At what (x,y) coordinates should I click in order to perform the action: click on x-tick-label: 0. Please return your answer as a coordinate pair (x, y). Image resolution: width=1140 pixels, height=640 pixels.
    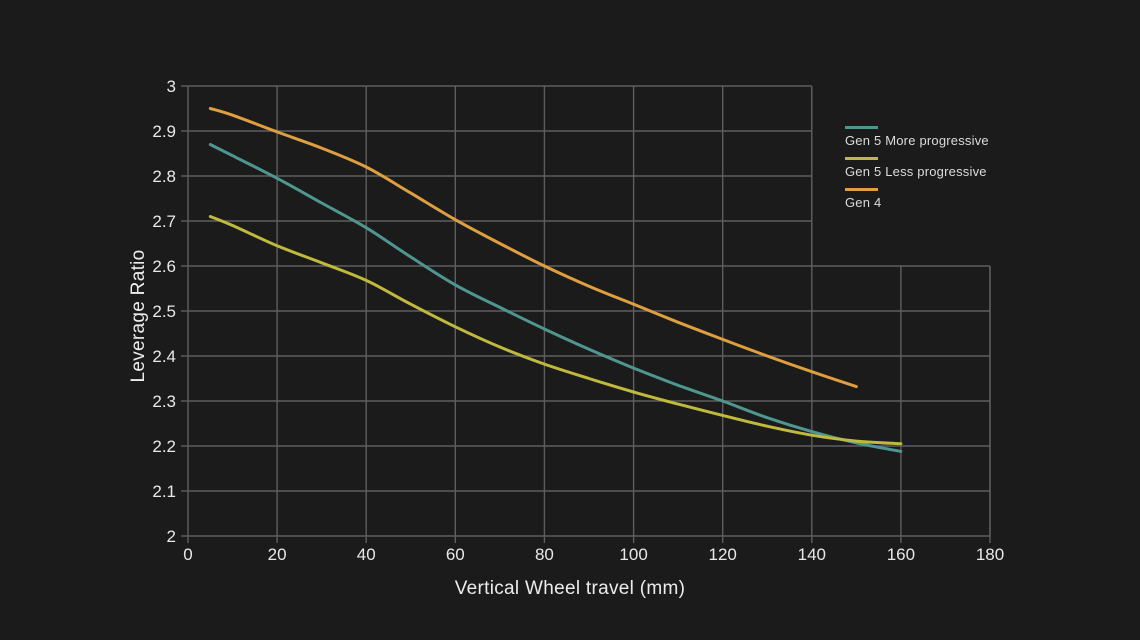
    Looking at the image, I should click on (187, 554).